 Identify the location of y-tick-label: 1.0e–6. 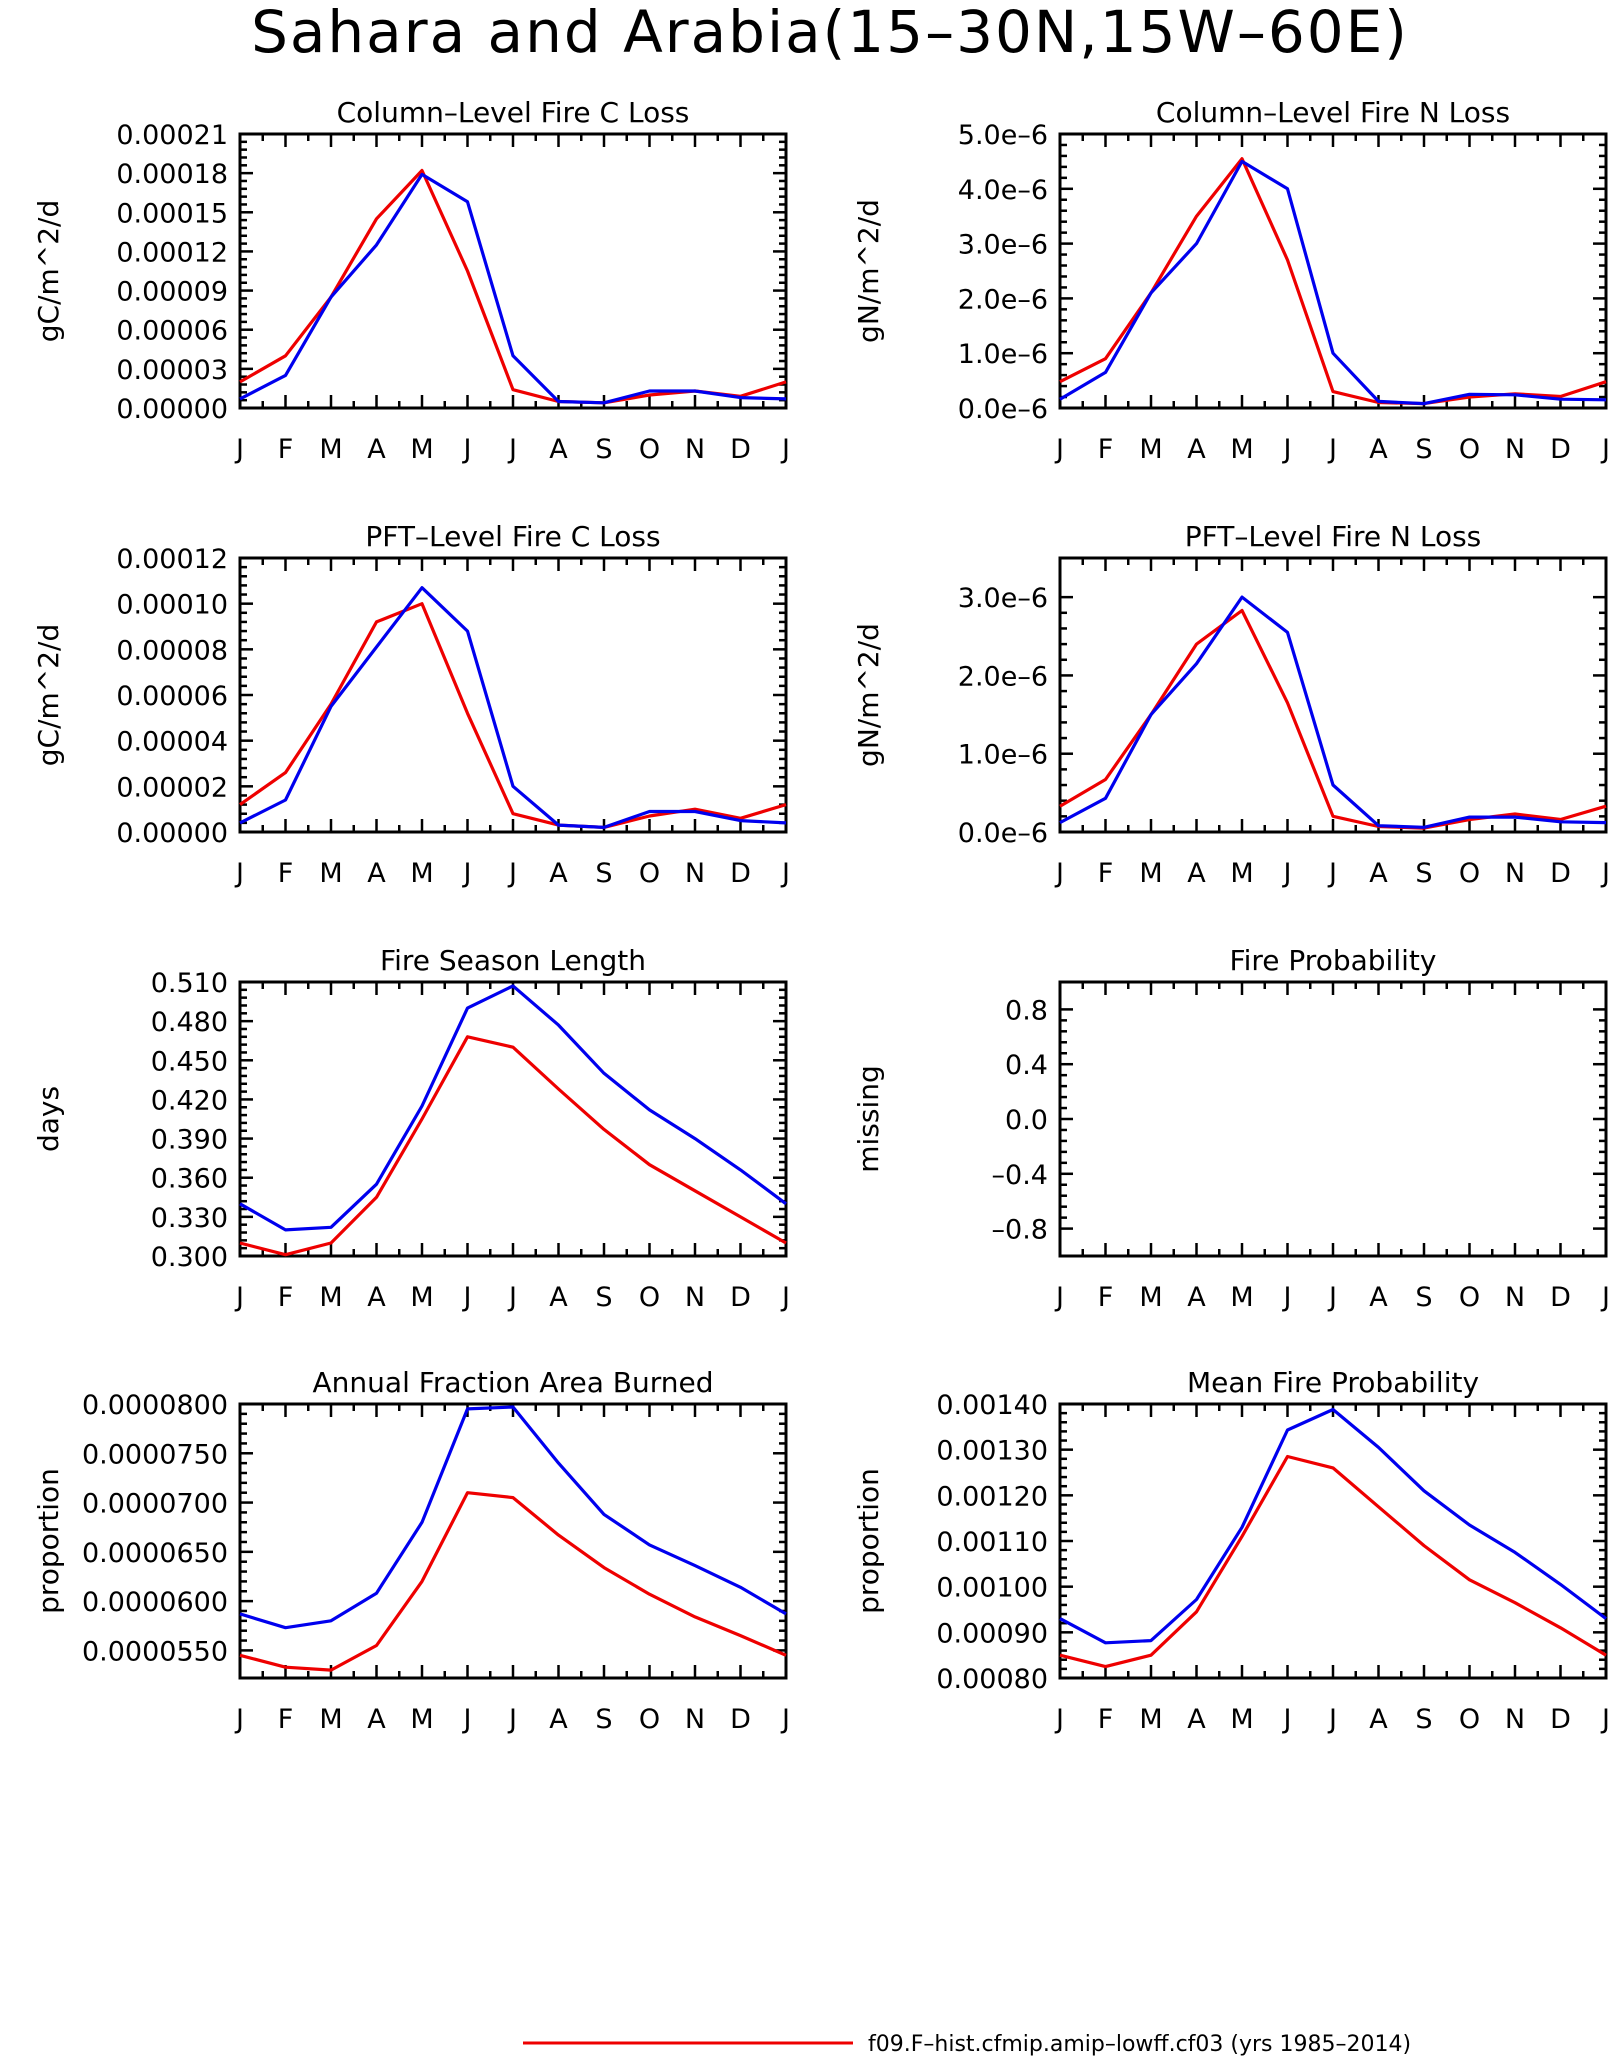
(1003, 755).